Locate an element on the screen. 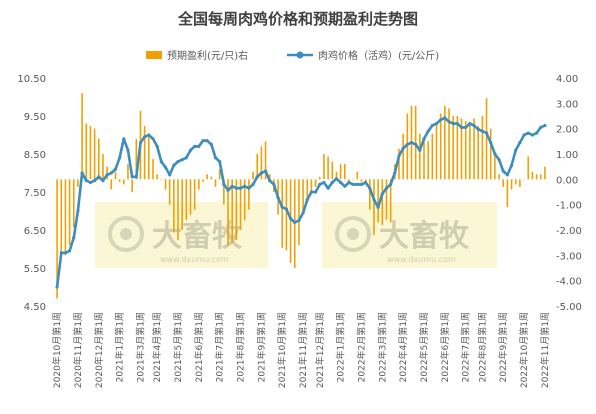 The width and height of the screenshot is (596, 414). watermark-logo is located at coordinates (126, 234).